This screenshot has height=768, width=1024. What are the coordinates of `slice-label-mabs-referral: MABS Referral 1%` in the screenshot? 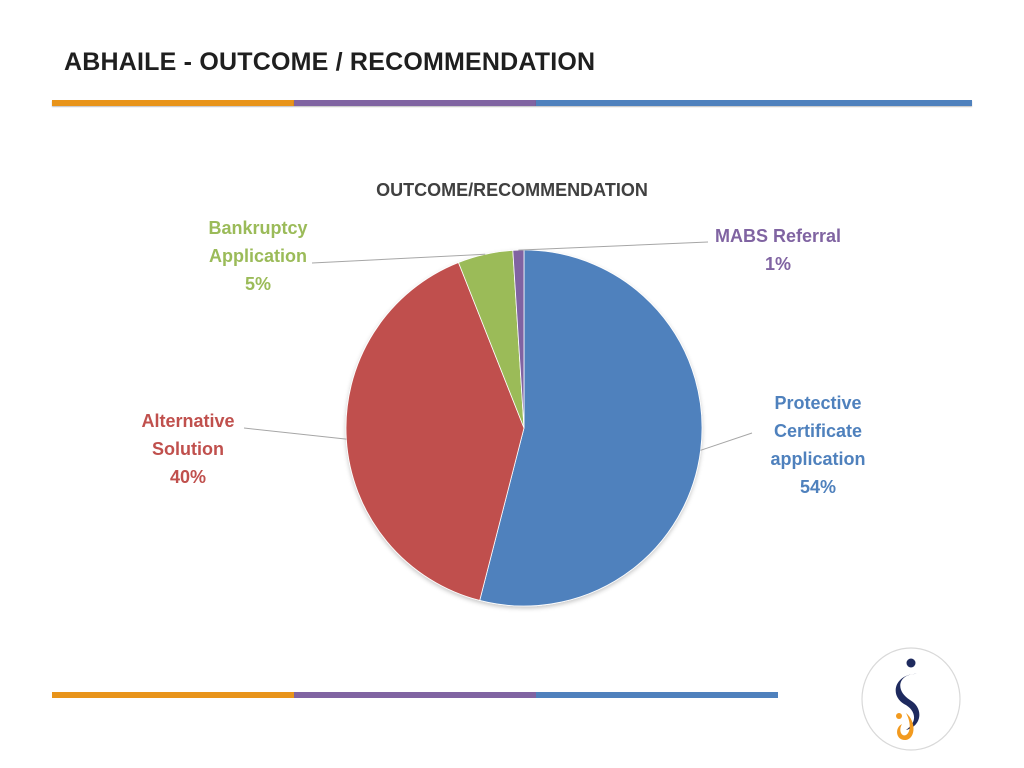 It's located at (778, 250).